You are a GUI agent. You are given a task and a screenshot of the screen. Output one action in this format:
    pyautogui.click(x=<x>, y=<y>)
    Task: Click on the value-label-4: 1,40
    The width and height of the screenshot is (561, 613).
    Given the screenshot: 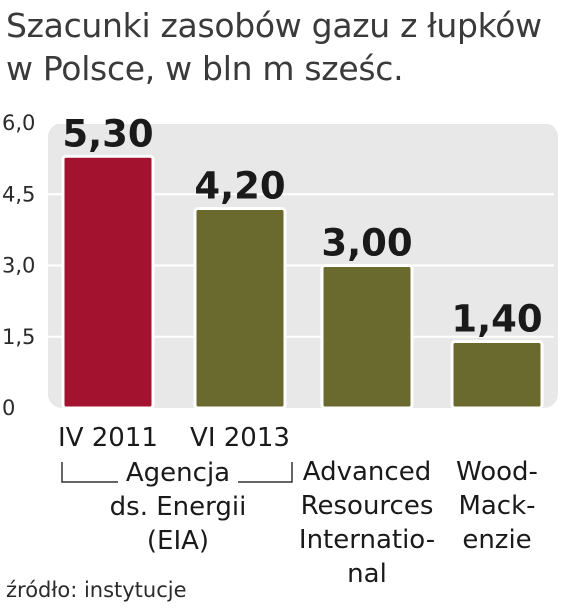 What is the action you would take?
    pyautogui.click(x=496, y=319)
    